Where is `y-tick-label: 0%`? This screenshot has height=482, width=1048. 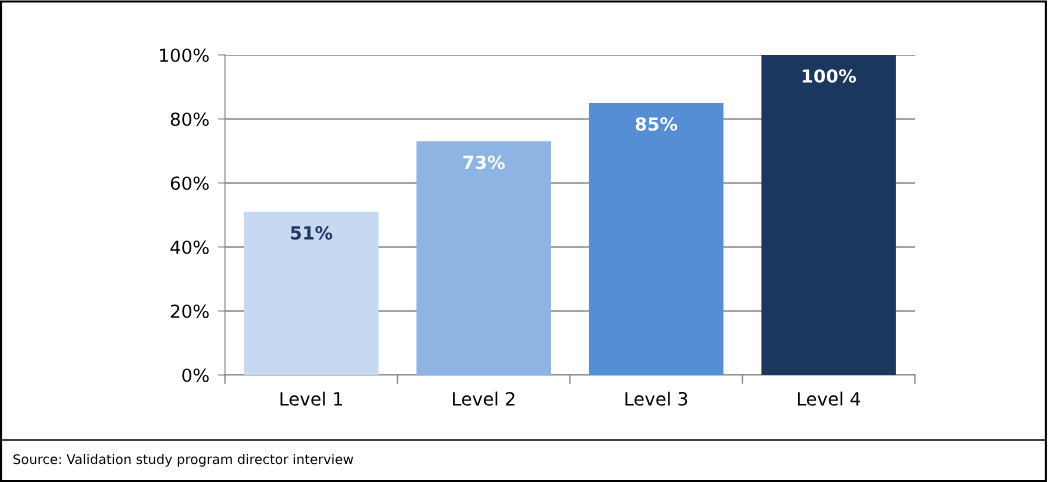 y-tick-label: 0% is located at coordinates (195, 375).